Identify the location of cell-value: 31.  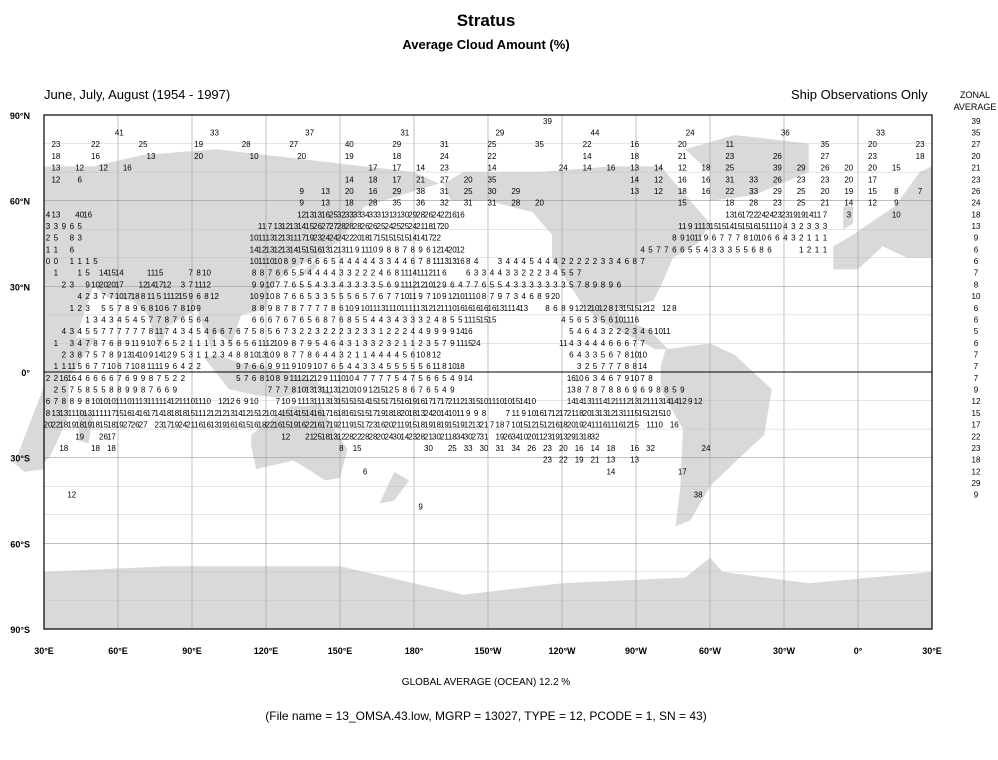
(492, 203).